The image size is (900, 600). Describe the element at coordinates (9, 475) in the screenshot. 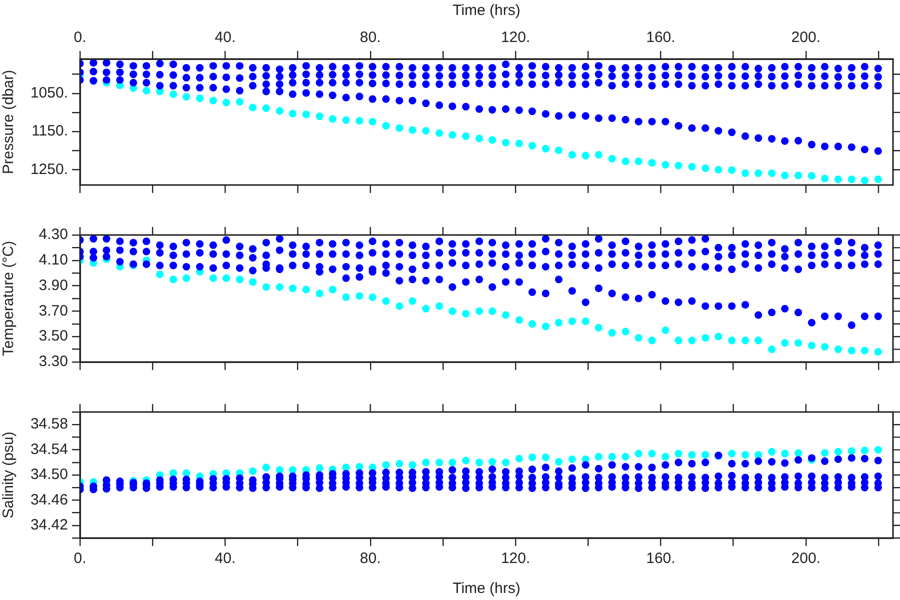

I see `y-axis-title: Salinity (psu)` at that location.